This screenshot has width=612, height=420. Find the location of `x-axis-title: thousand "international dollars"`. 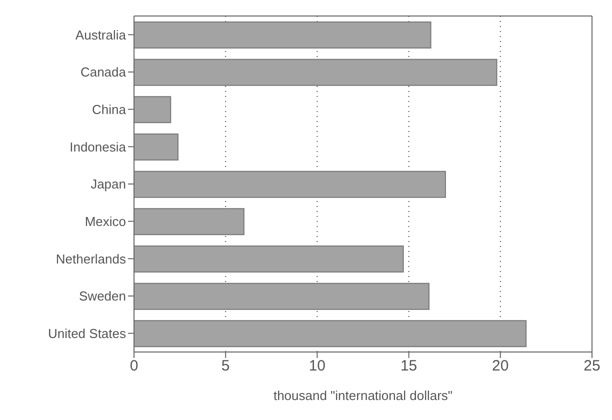

x-axis-title: thousand "international dollars" is located at coordinates (363, 395).